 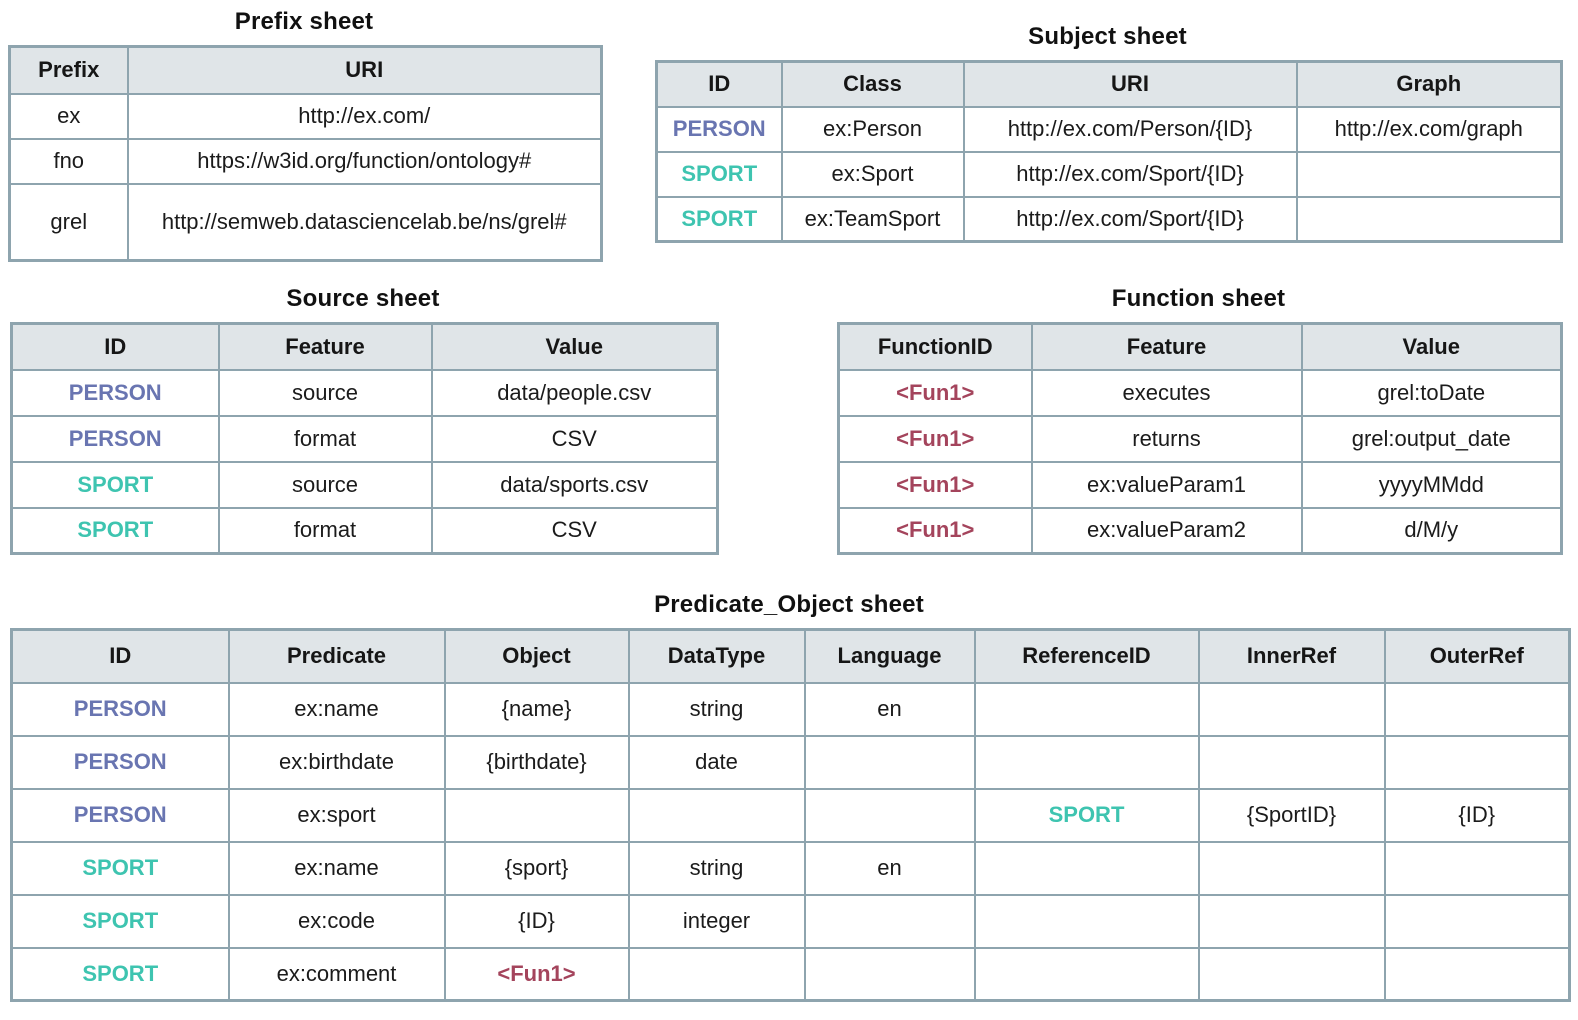 I want to click on feature-cell: ex:valueParam1, so click(x=1166, y=484).